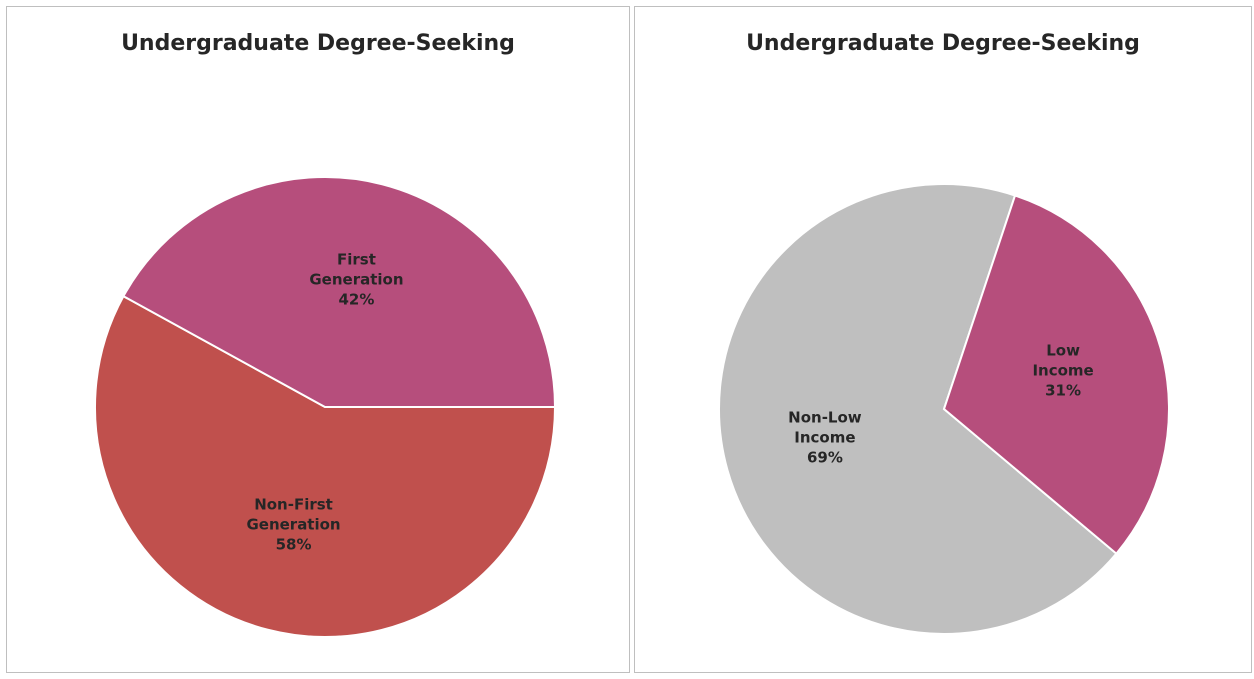 The image size is (1254, 679). What do you see at coordinates (1062, 370) in the screenshot?
I see `slice-label: Low Income 31%` at bounding box center [1062, 370].